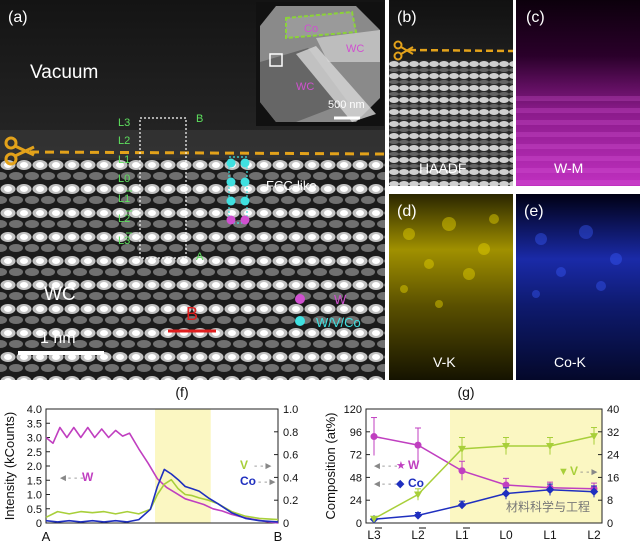  I want to click on inset-scale-label: 500 nm, so click(346, 105).